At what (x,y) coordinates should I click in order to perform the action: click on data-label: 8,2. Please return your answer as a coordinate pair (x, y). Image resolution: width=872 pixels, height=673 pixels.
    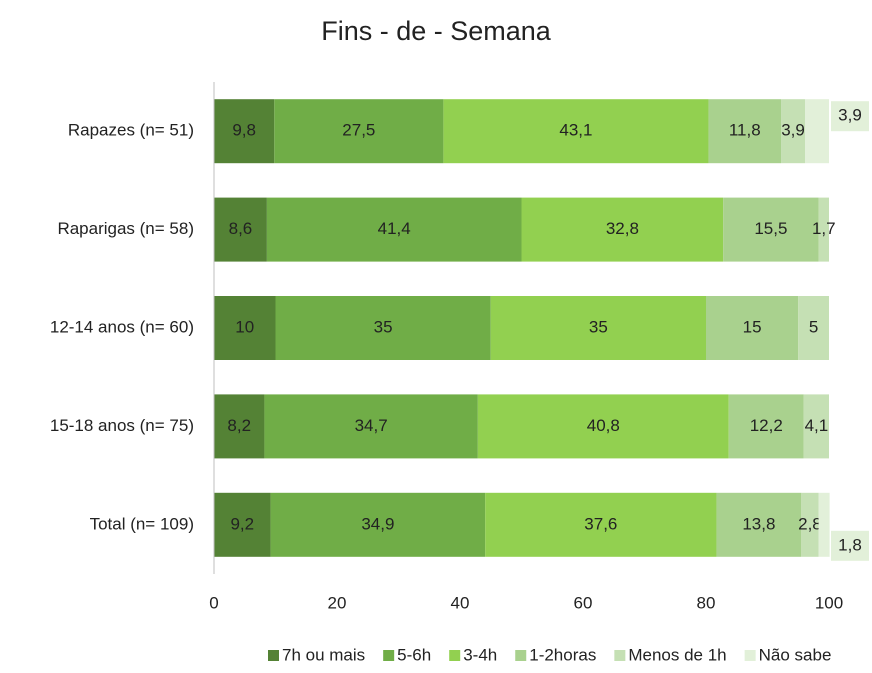
    Looking at the image, I should click on (239, 425).